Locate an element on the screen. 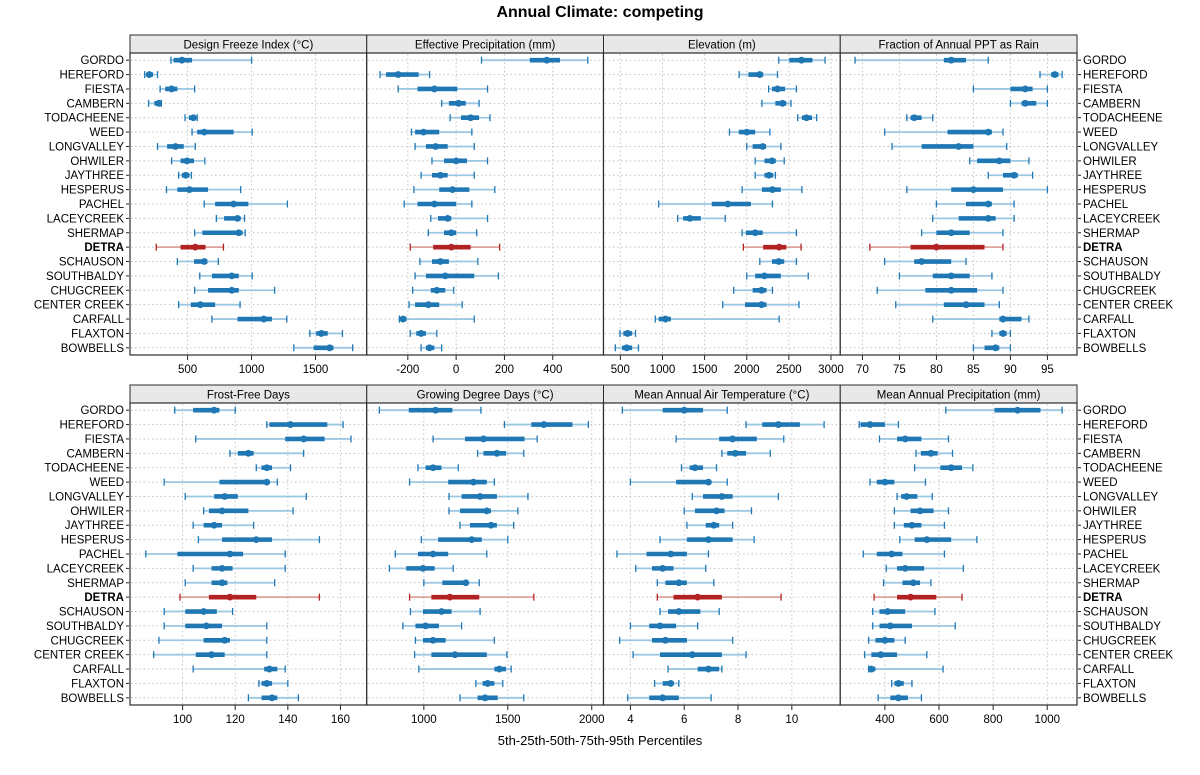 The image size is (1200, 775). series-longvalley is located at coordinates (488, 496).